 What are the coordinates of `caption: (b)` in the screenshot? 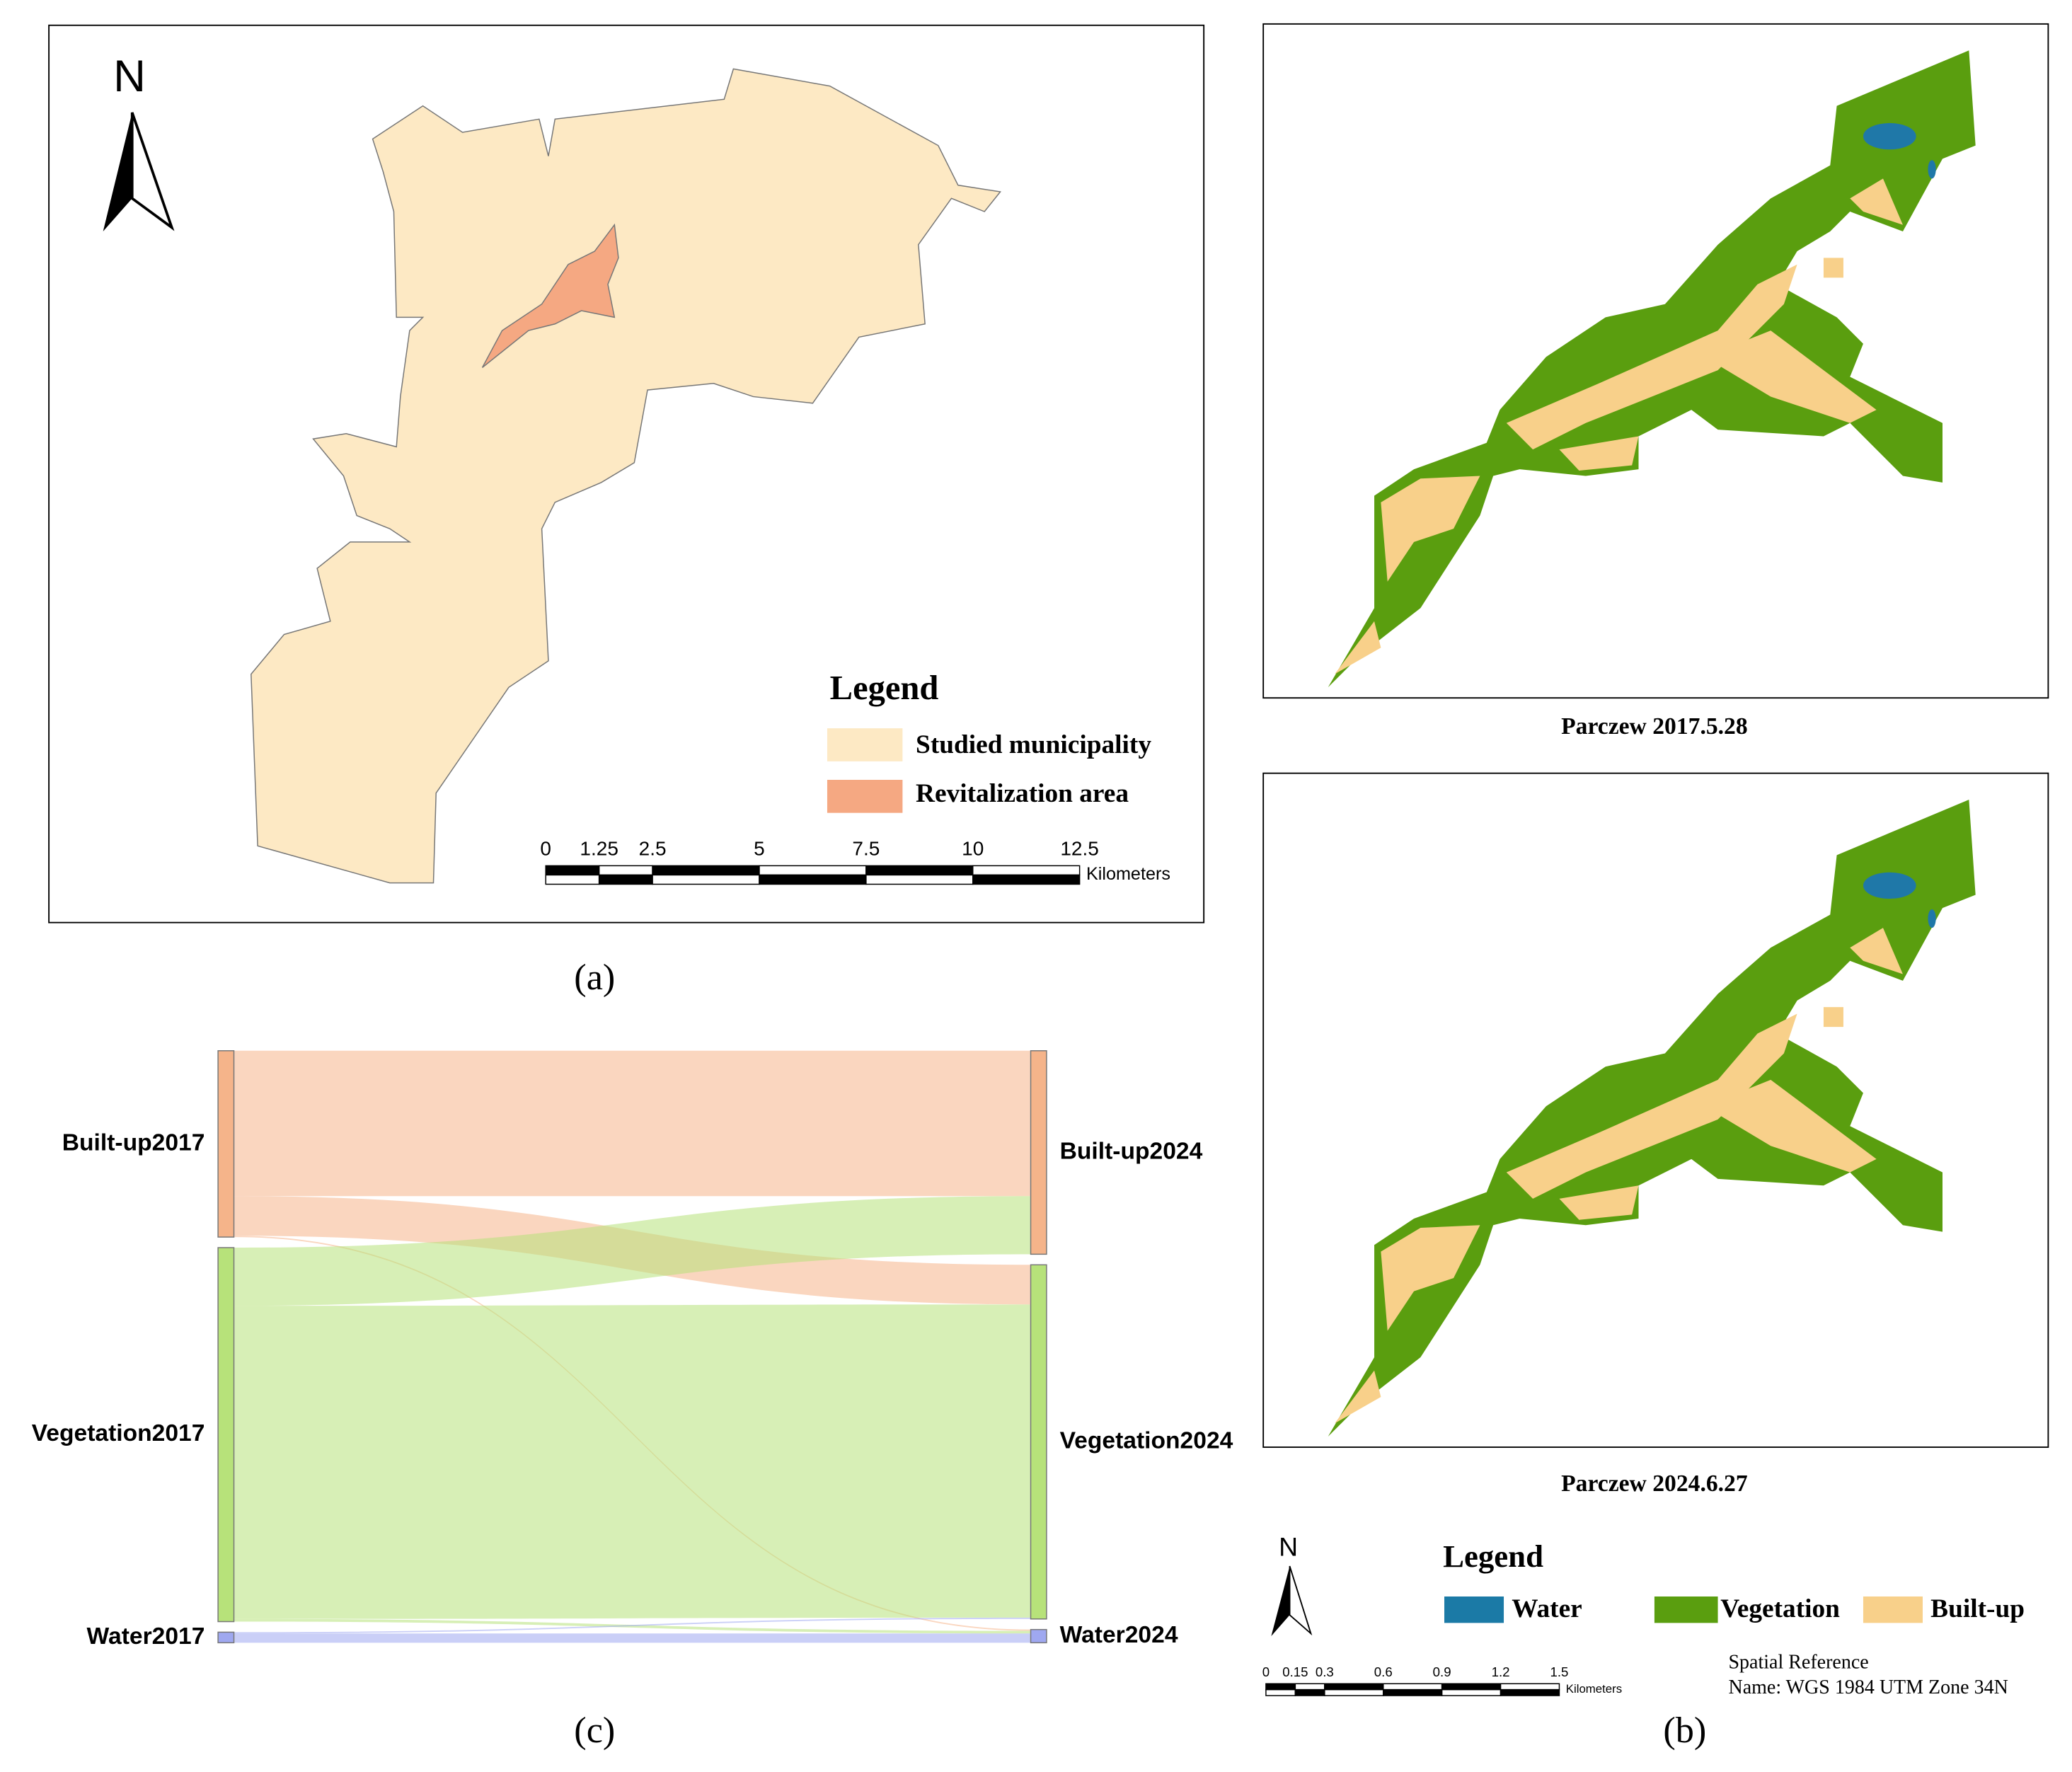 It's located at (1684, 1731).